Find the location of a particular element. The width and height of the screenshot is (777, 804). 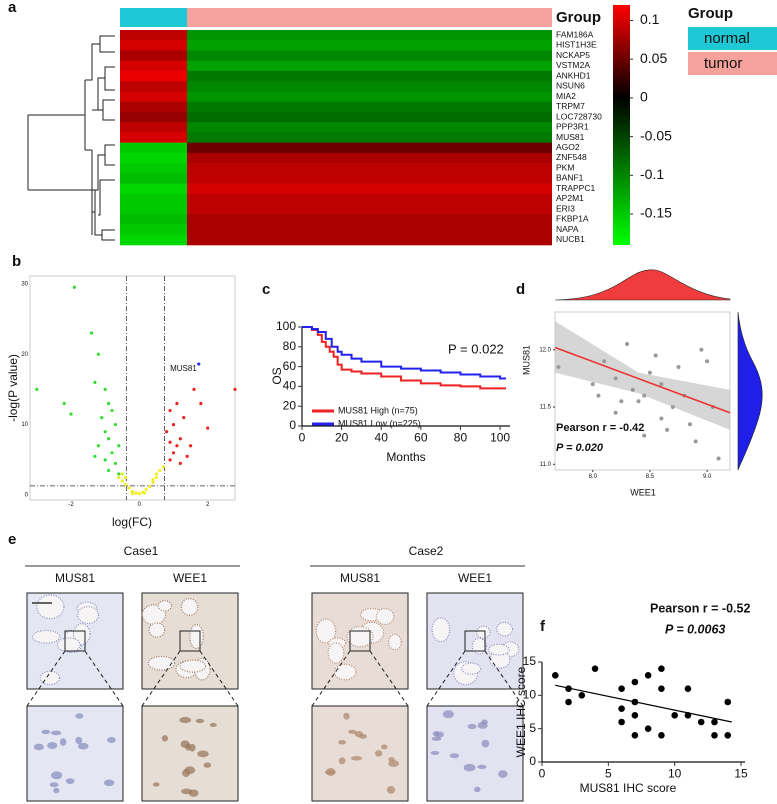

x-tick-label: 2 is located at coordinates (208, 505).